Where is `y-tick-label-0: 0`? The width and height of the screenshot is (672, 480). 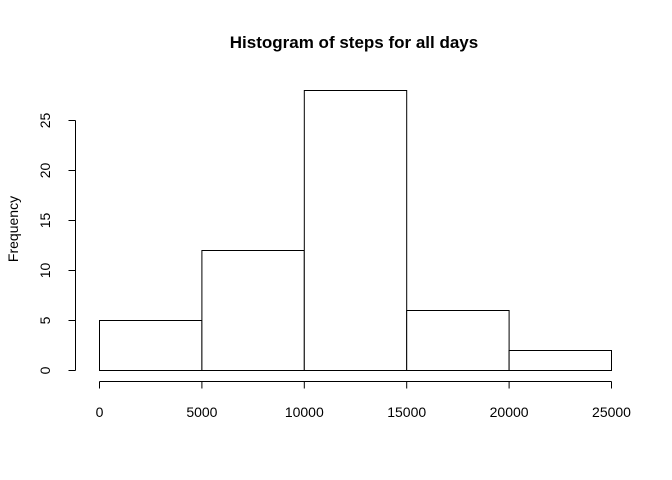
y-tick-label-0: 0 is located at coordinates (45, 370).